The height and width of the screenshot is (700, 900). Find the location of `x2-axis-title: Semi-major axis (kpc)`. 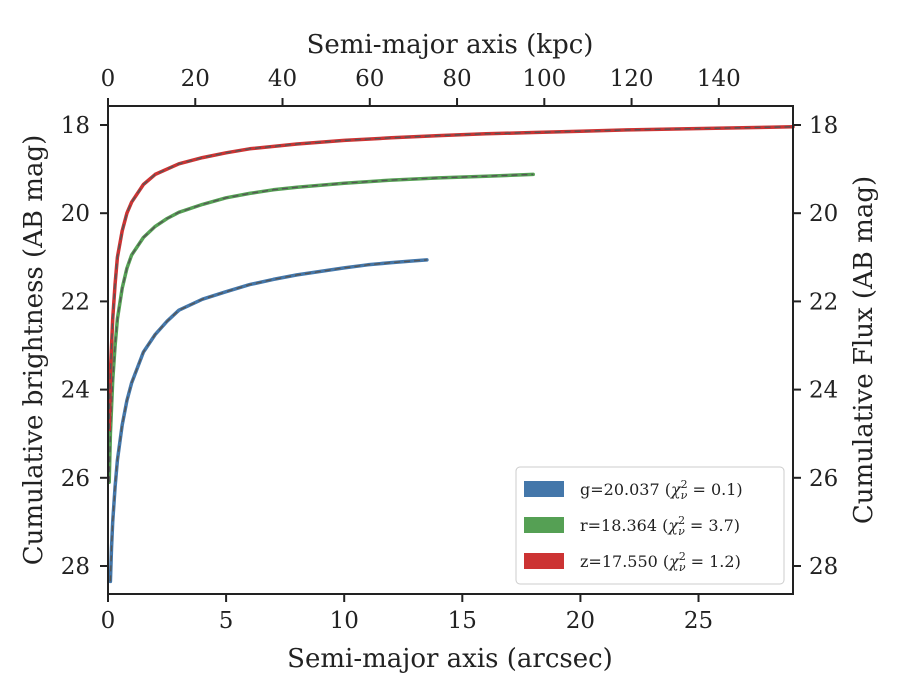

x2-axis-title: Semi-major axis (kpc) is located at coordinates (450, 45).